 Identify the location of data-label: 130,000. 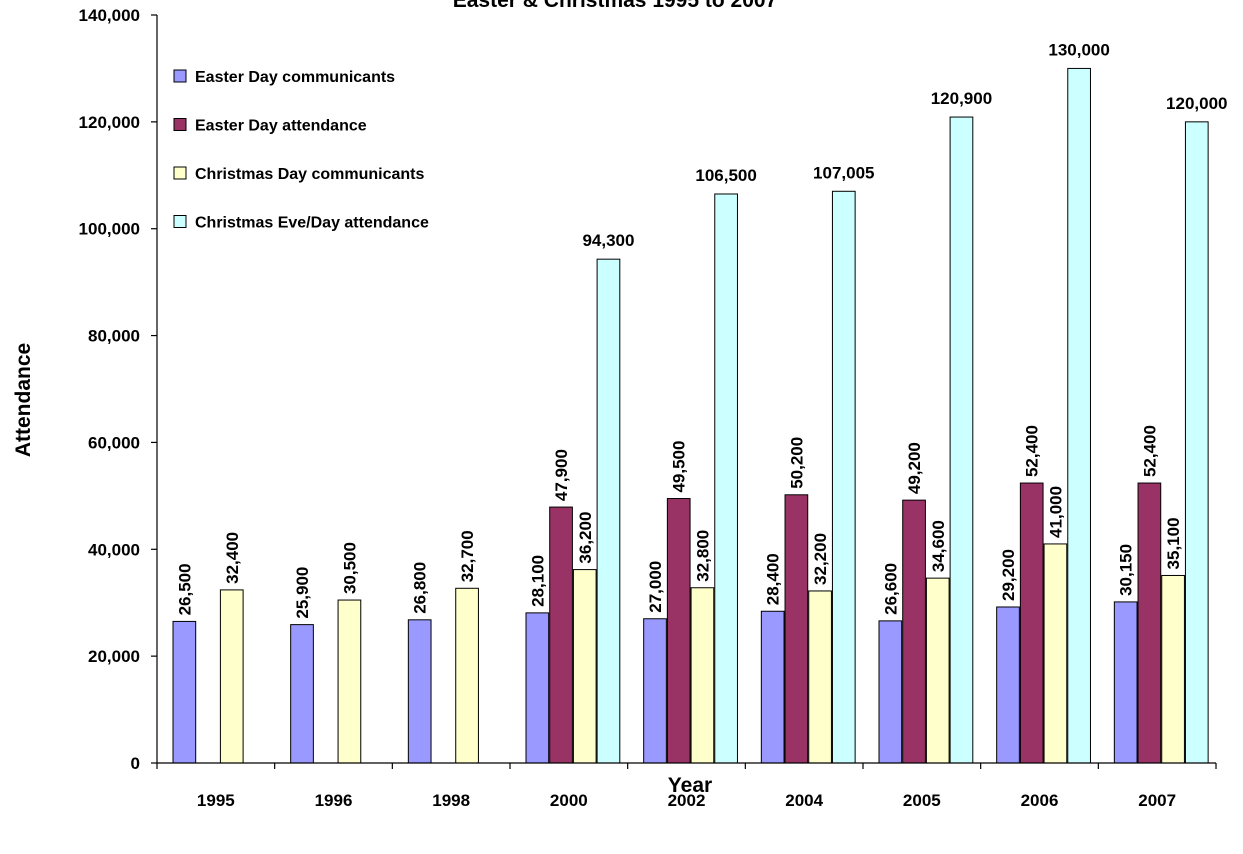
(1078, 49).